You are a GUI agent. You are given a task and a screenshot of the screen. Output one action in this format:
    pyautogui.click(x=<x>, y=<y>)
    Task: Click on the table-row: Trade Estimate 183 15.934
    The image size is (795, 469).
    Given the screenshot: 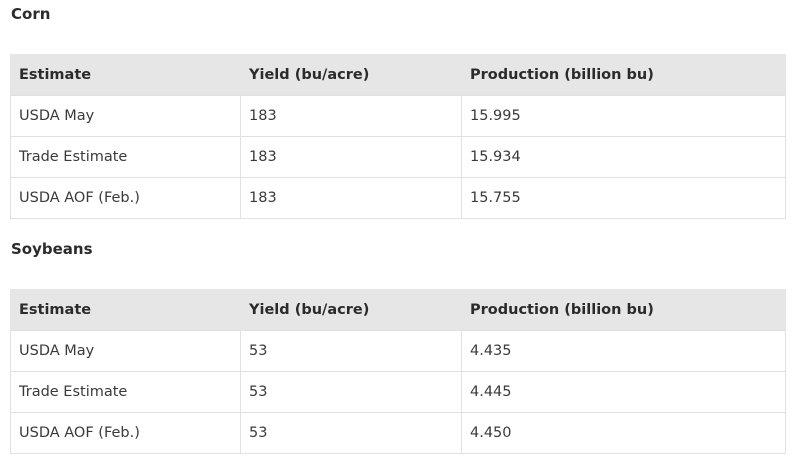 What is the action you would take?
    pyautogui.click(x=398, y=157)
    